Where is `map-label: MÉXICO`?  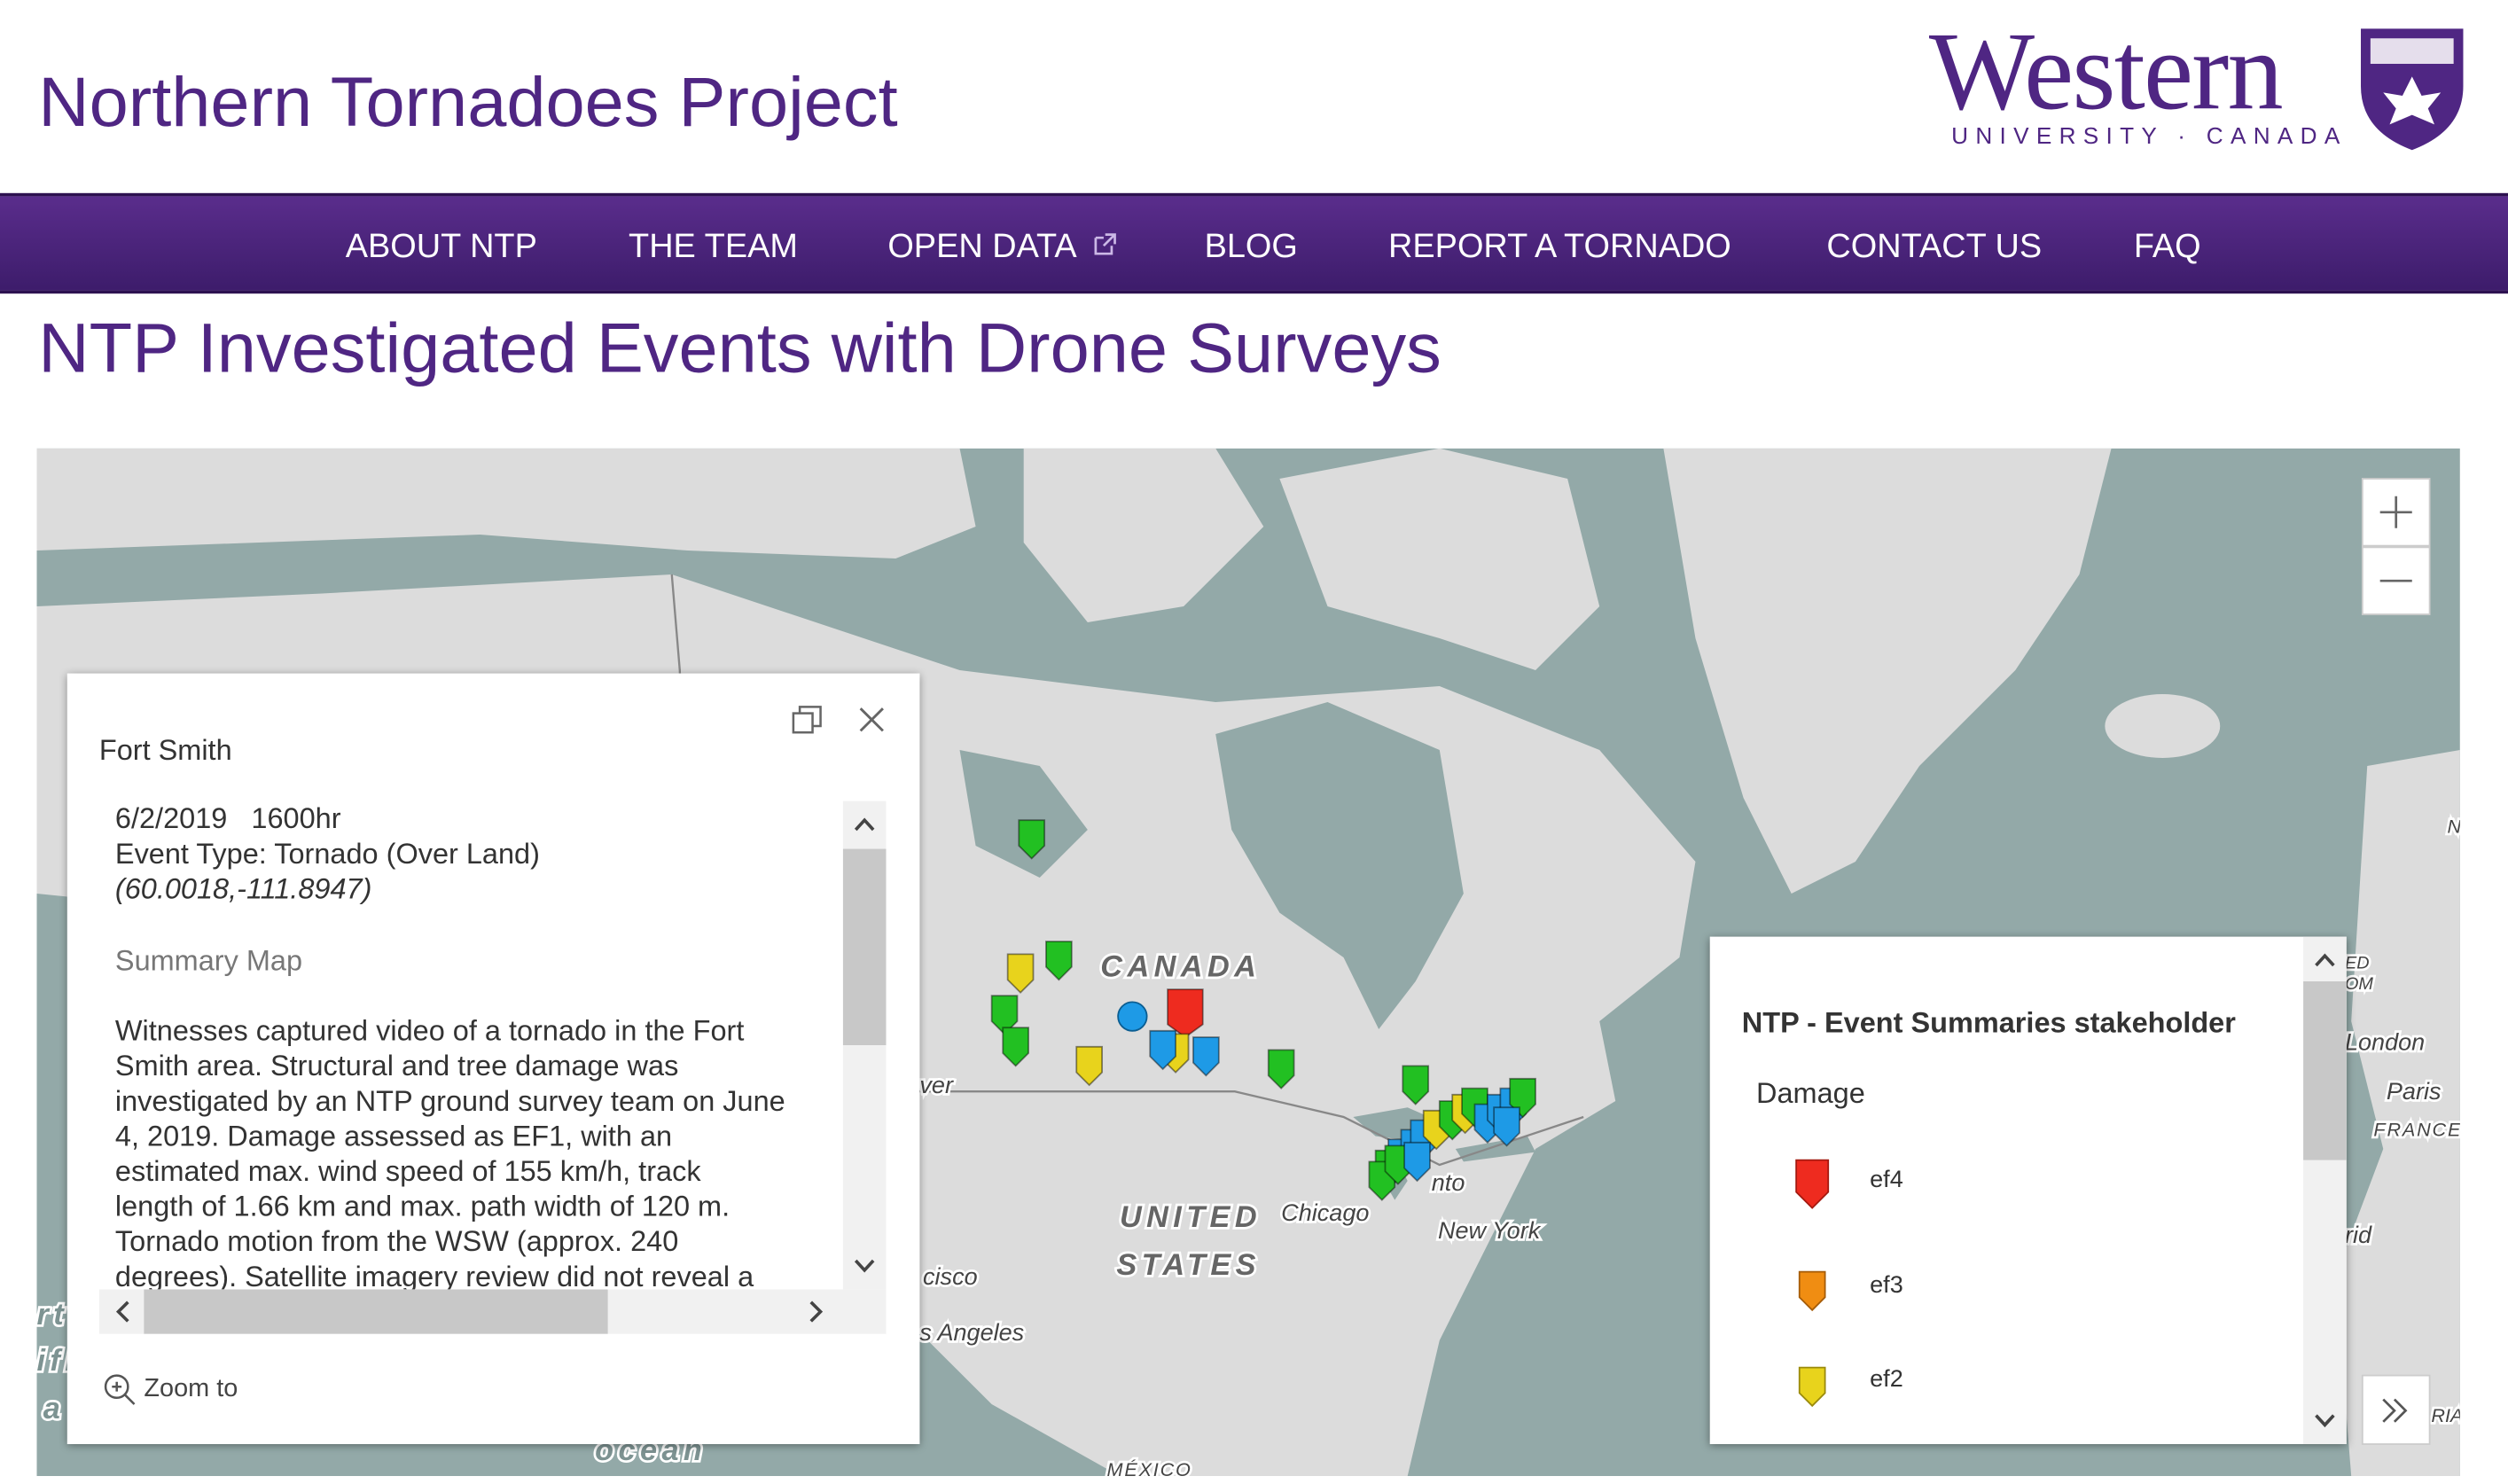
map-label: MÉXICO is located at coordinates (1149, 1467).